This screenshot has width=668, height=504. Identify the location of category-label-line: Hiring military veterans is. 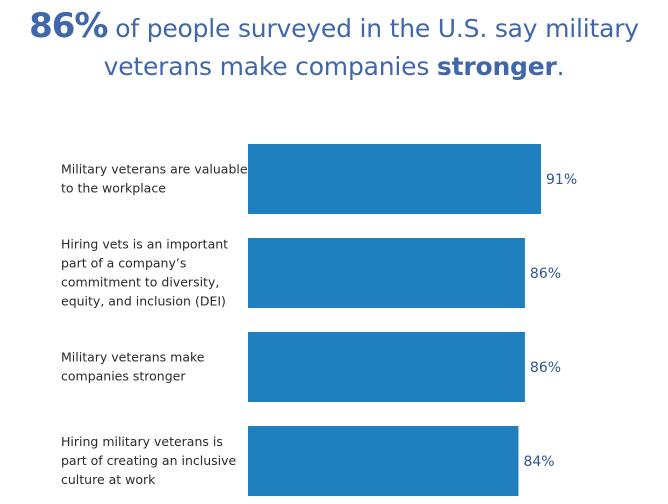
(142, 441).